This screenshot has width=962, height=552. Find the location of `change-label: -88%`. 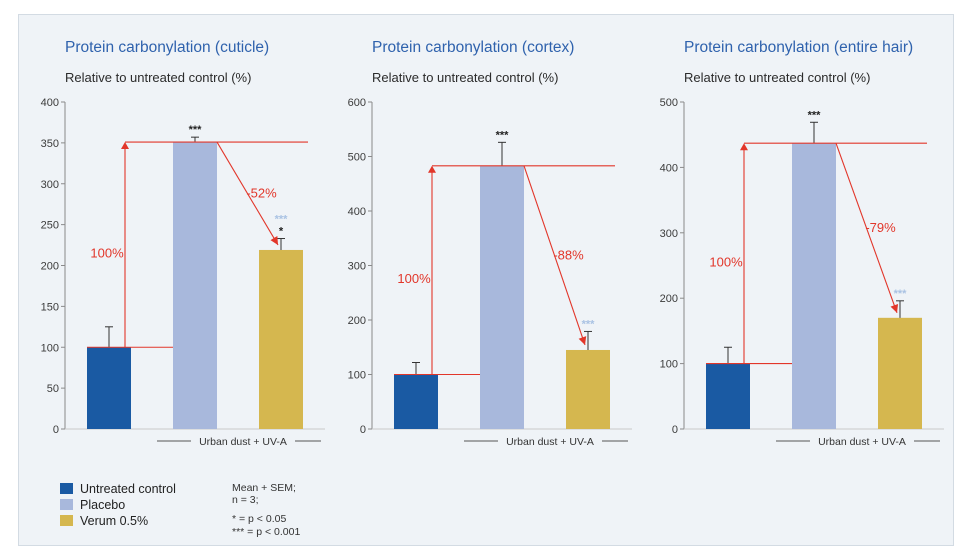

change-label: -88% is located at coordinates (568, 254).